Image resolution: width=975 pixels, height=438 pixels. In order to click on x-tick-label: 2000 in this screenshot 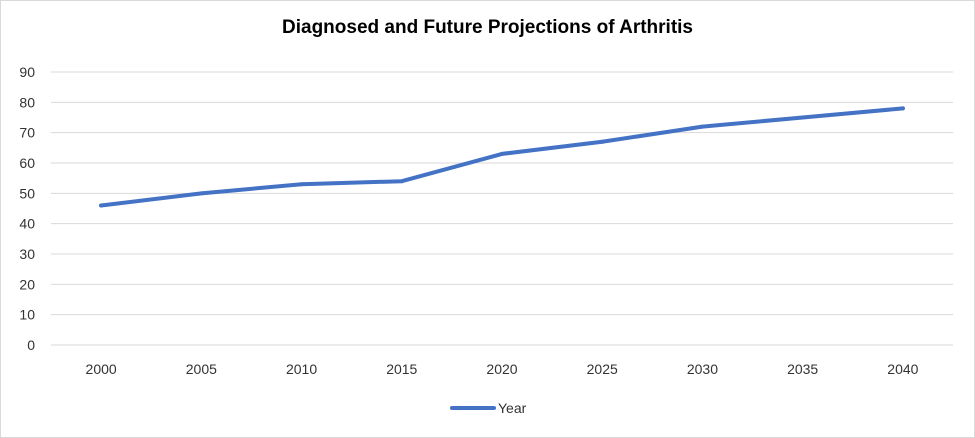, I will do `click(101, 369)`.